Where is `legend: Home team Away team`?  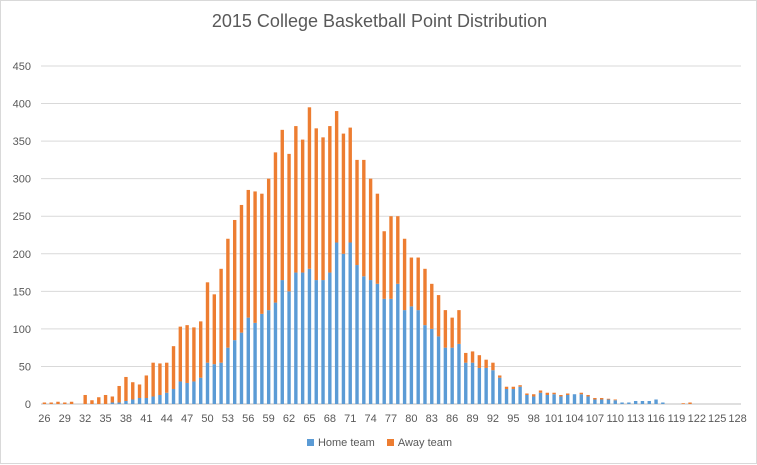 legend: Home team Away team is located at coordinates (379, 443).